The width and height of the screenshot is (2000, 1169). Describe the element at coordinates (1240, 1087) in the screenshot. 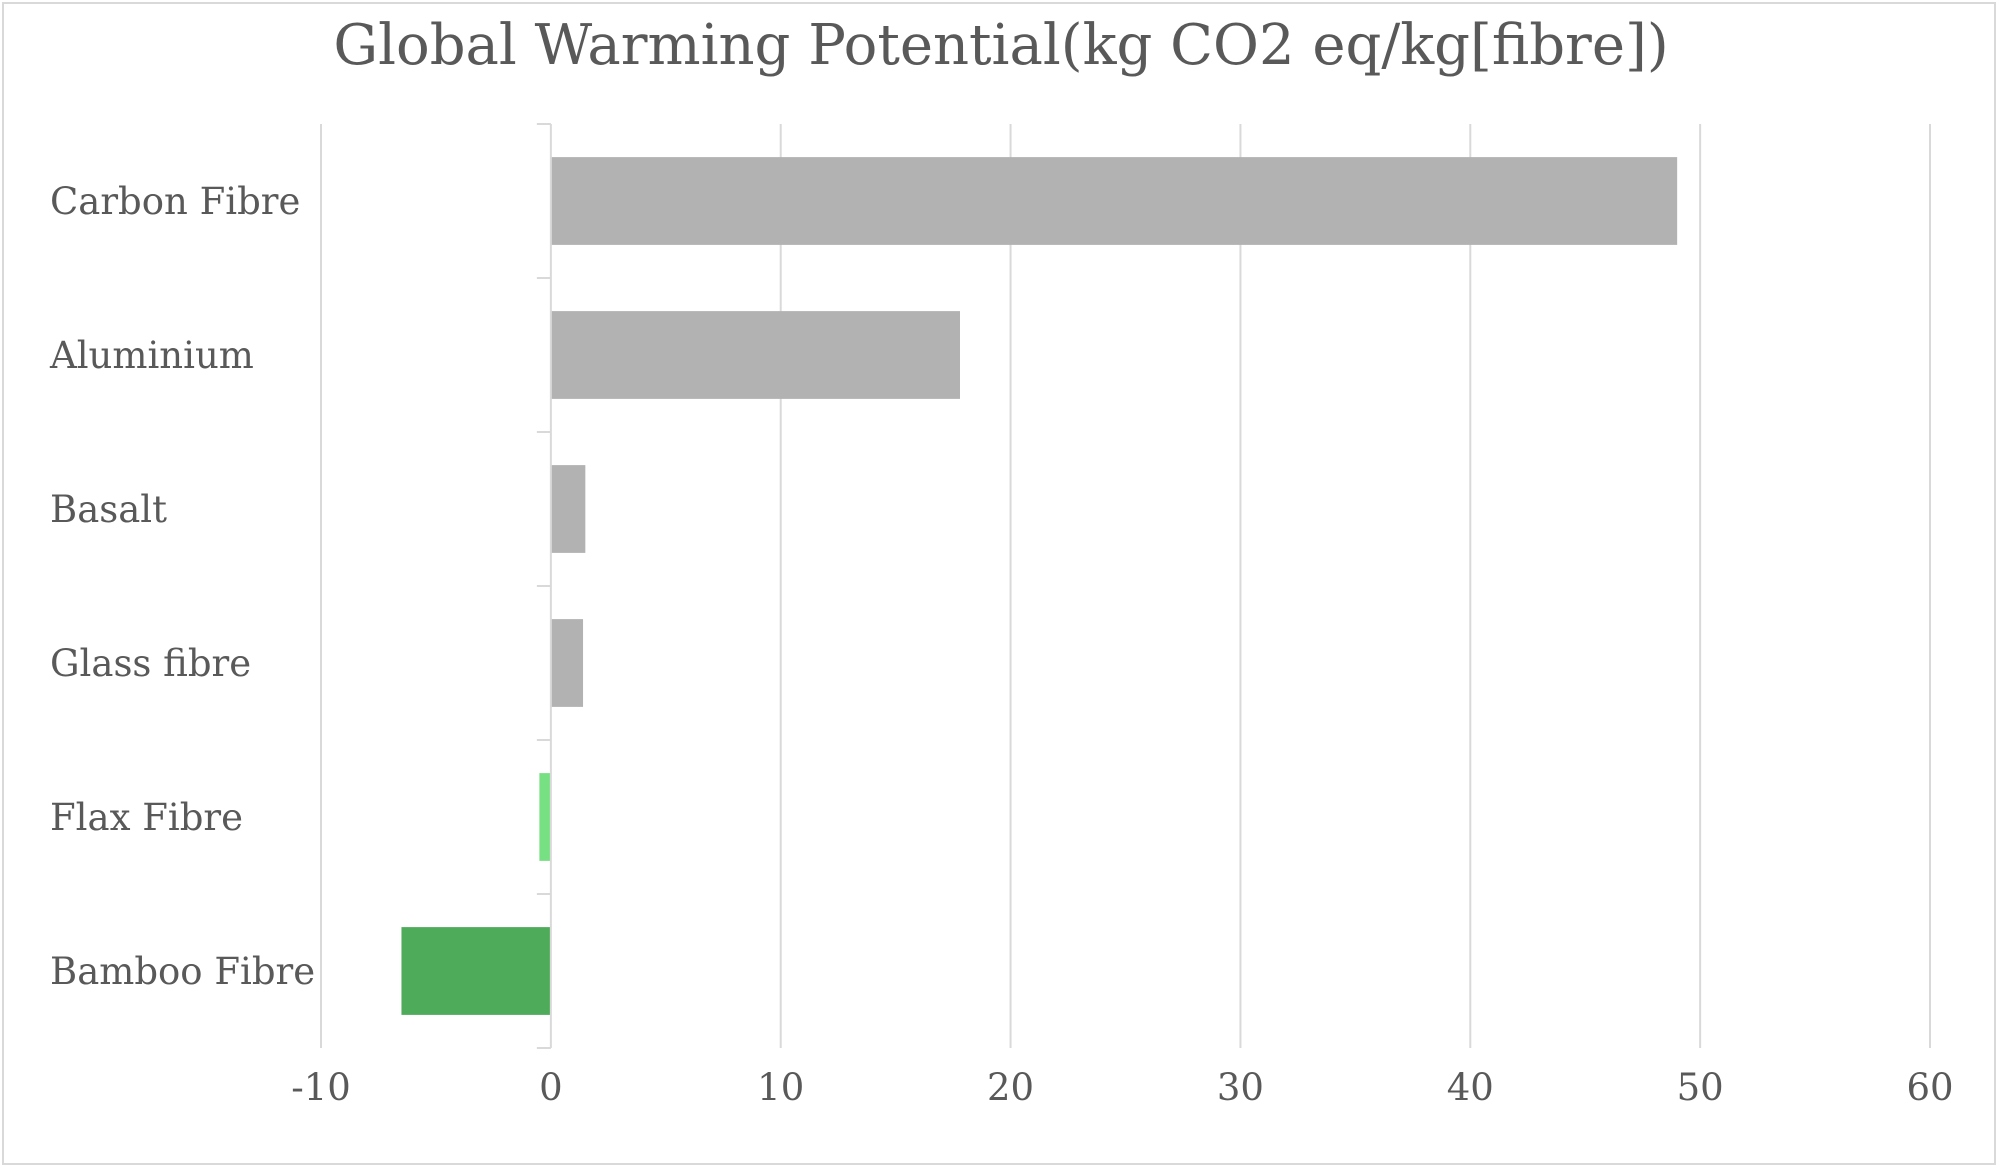

I see `x-tick-label: 30` at that location.